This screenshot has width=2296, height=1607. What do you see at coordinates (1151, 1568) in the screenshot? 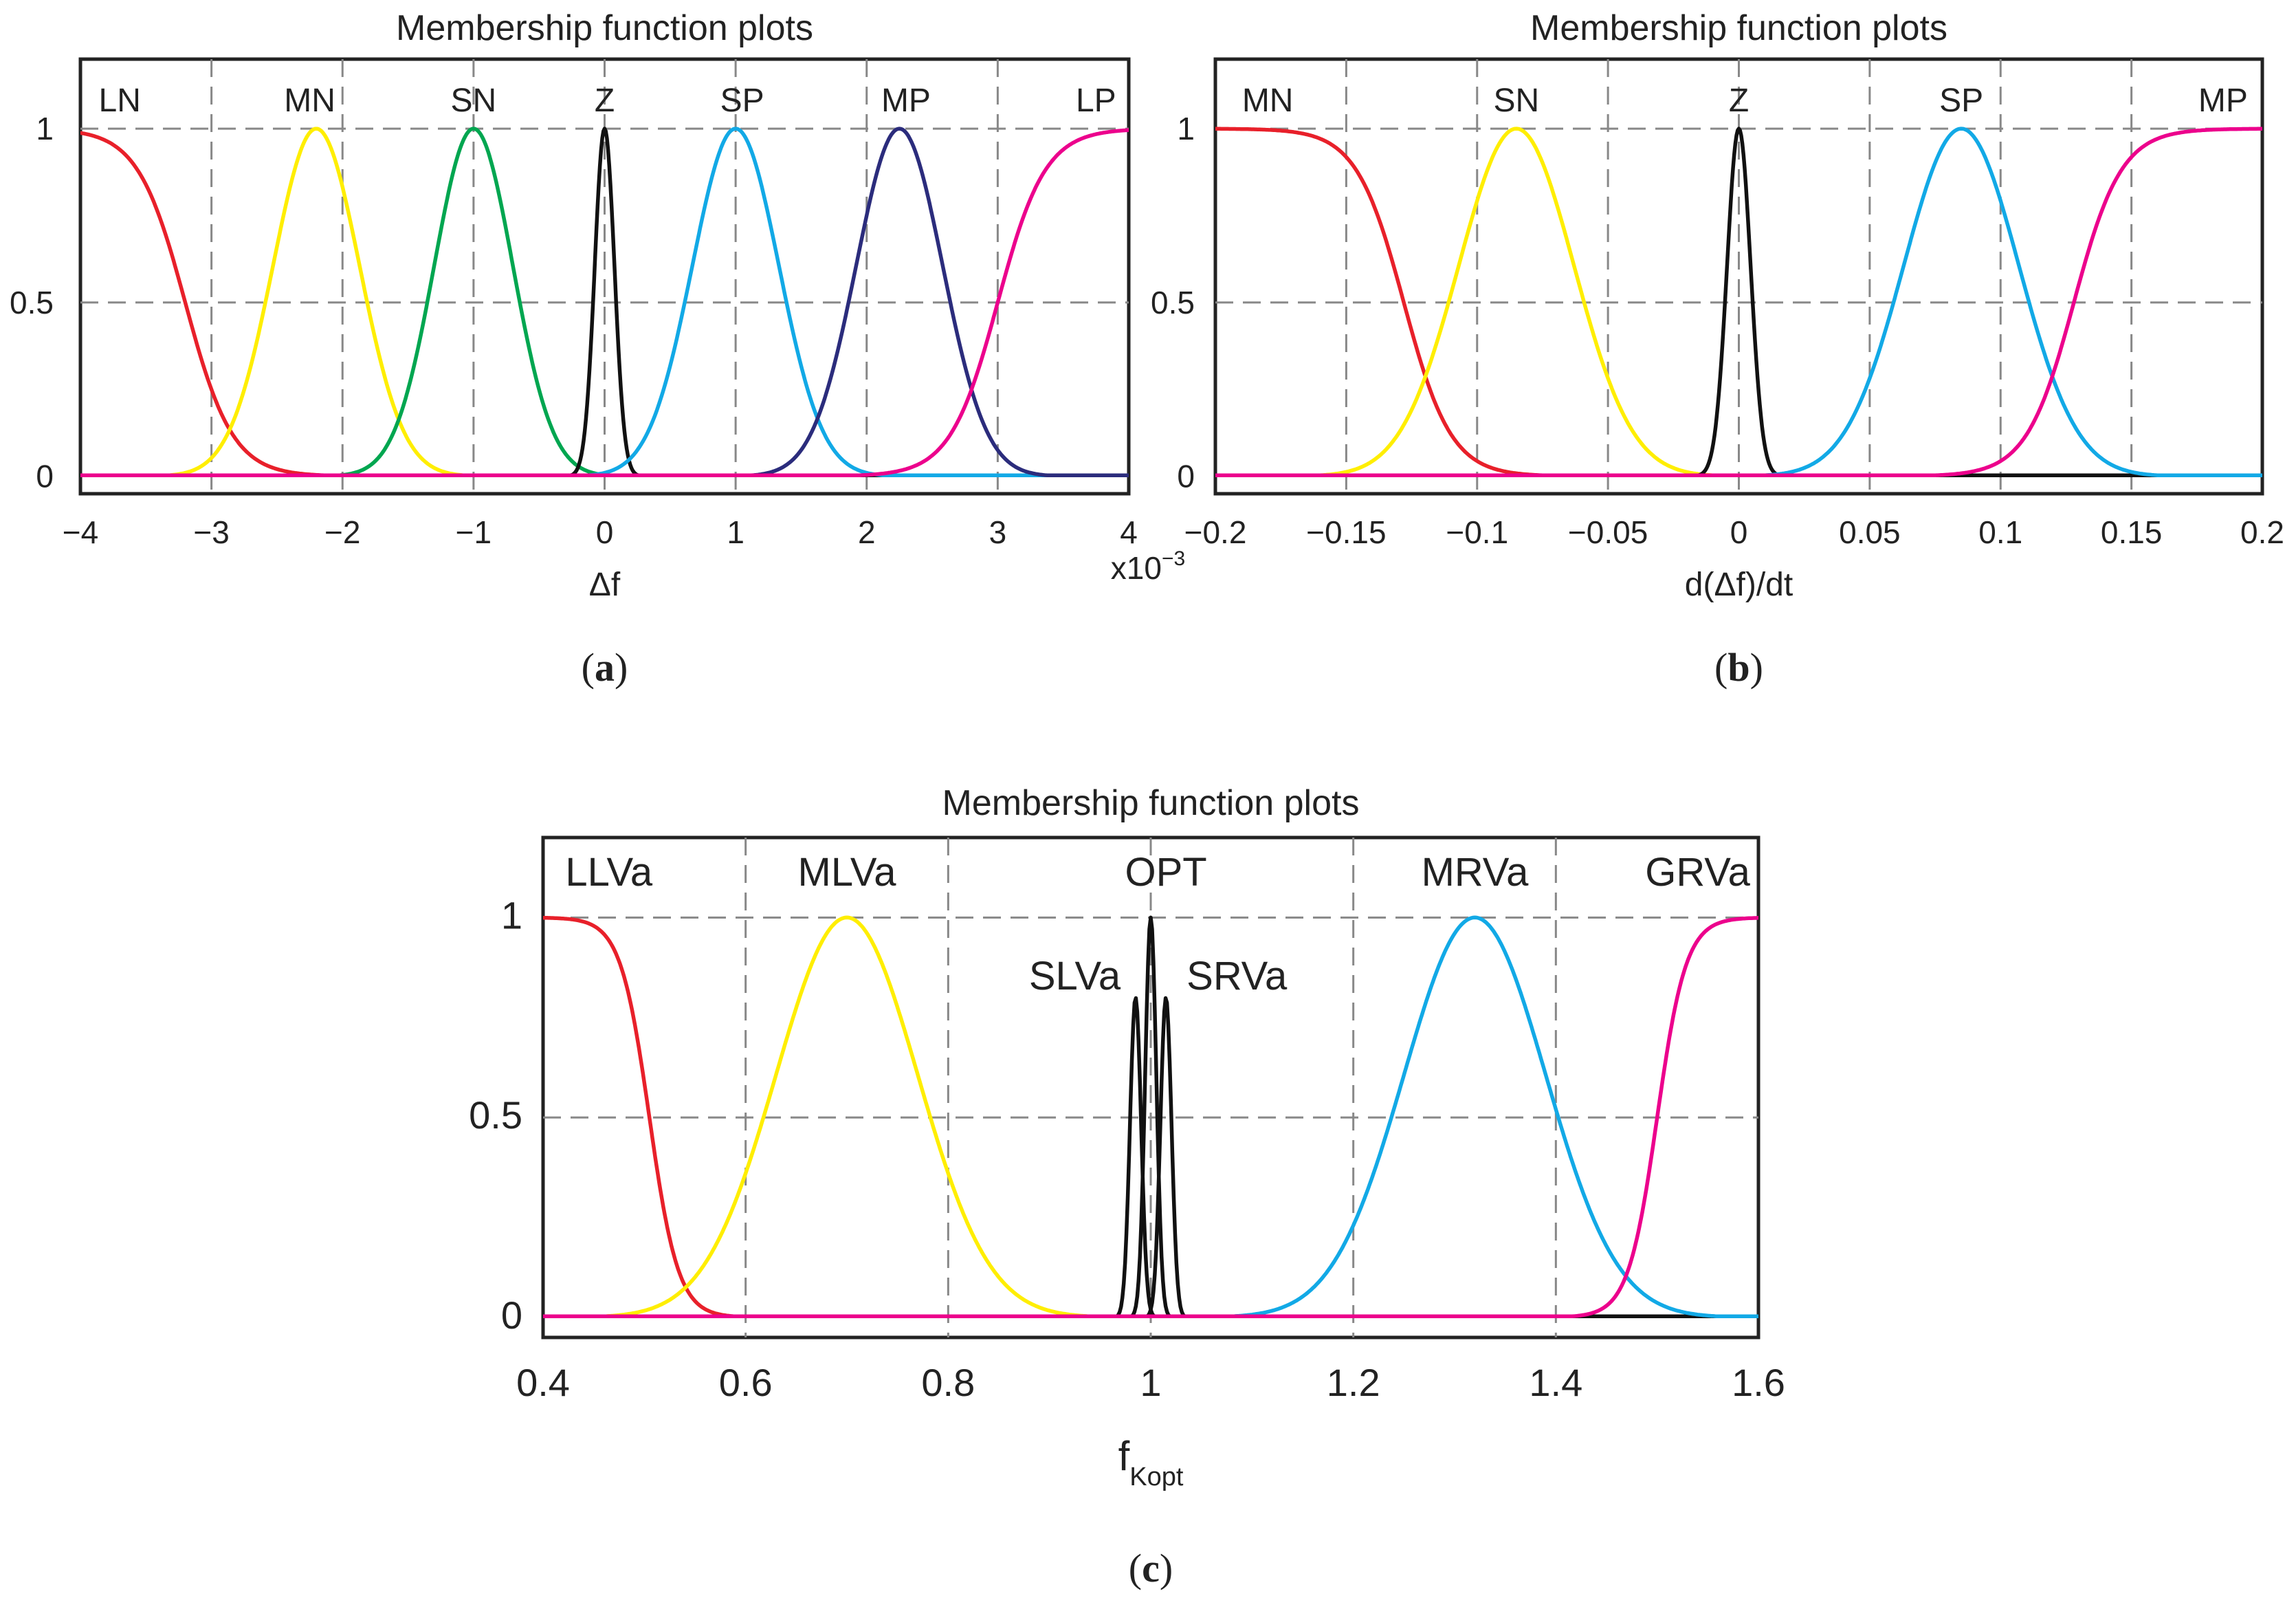
I see `panel-caption-c: (c)` at bounding box center [1151, 1568].